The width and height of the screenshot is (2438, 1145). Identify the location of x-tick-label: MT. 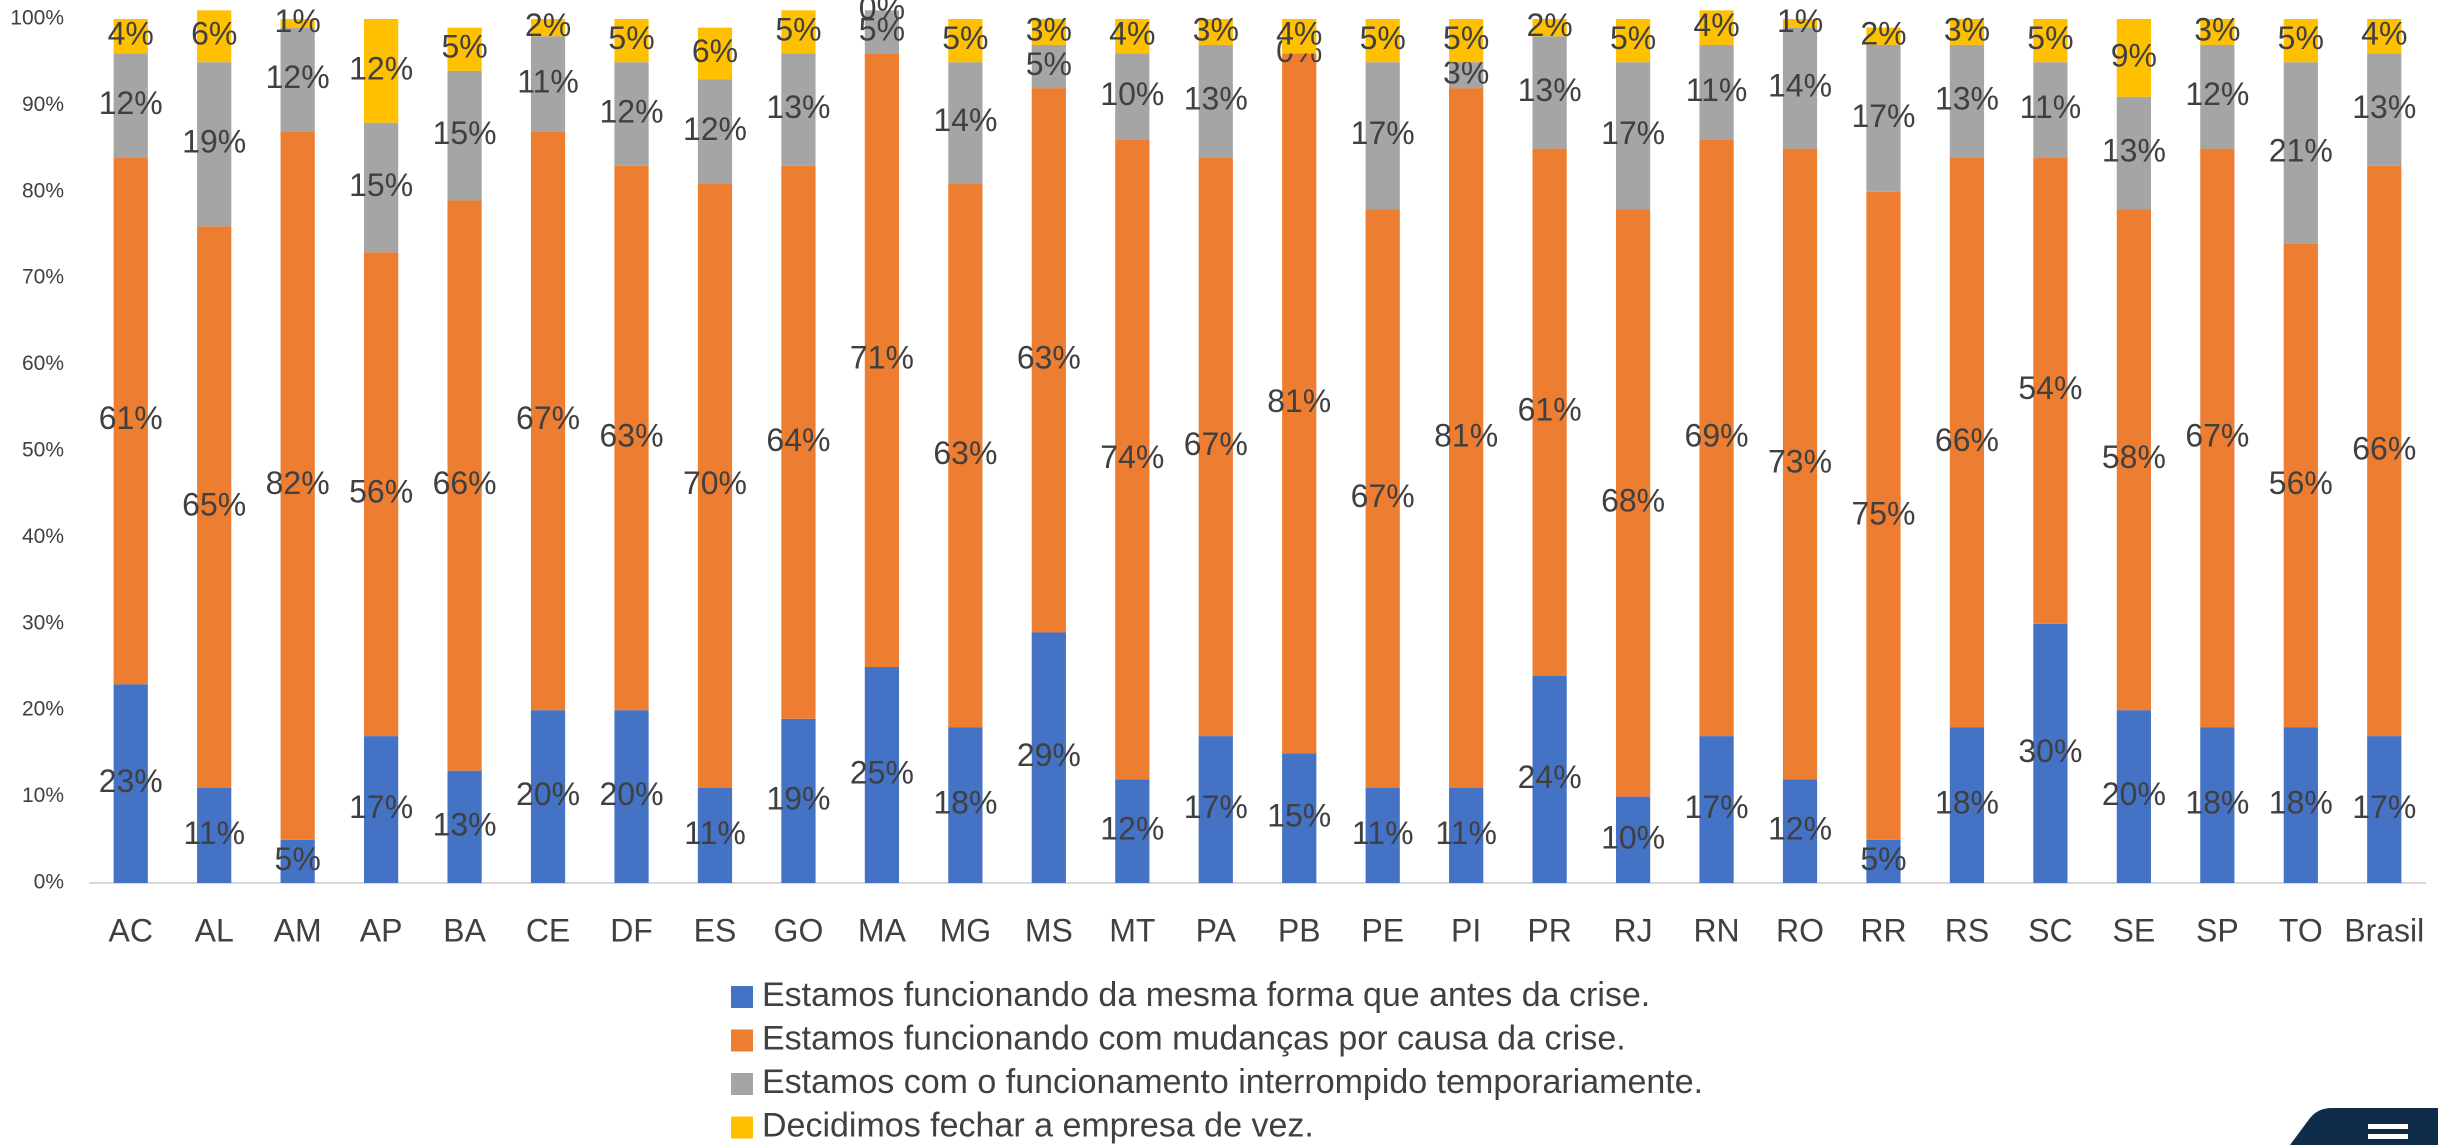
(1132, 930).